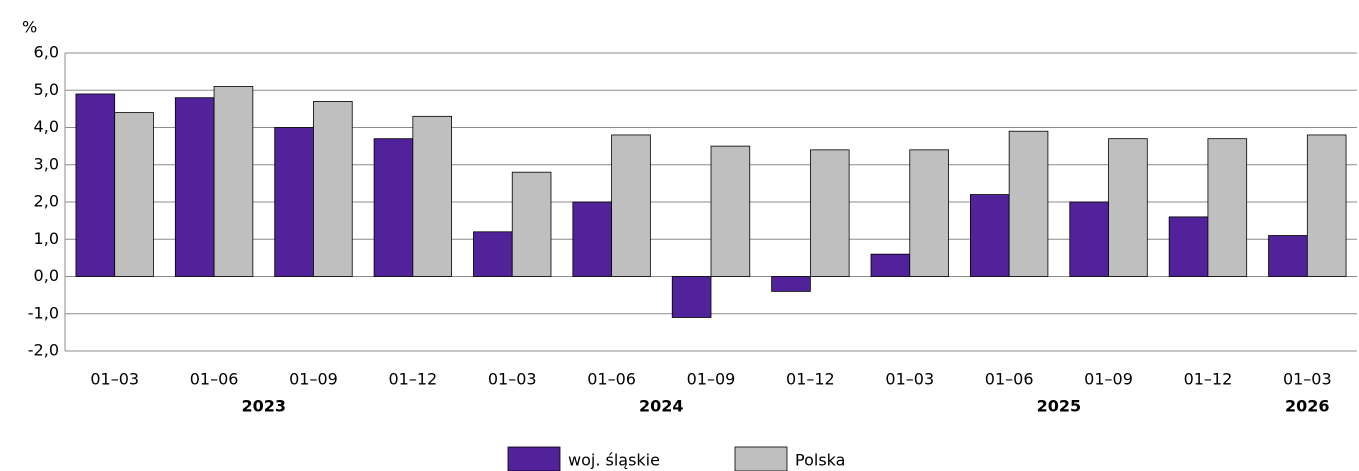  Describe the element at coordinates (46, 163) in the screenshot. I see `y-tick-label: 3,0` at that location.